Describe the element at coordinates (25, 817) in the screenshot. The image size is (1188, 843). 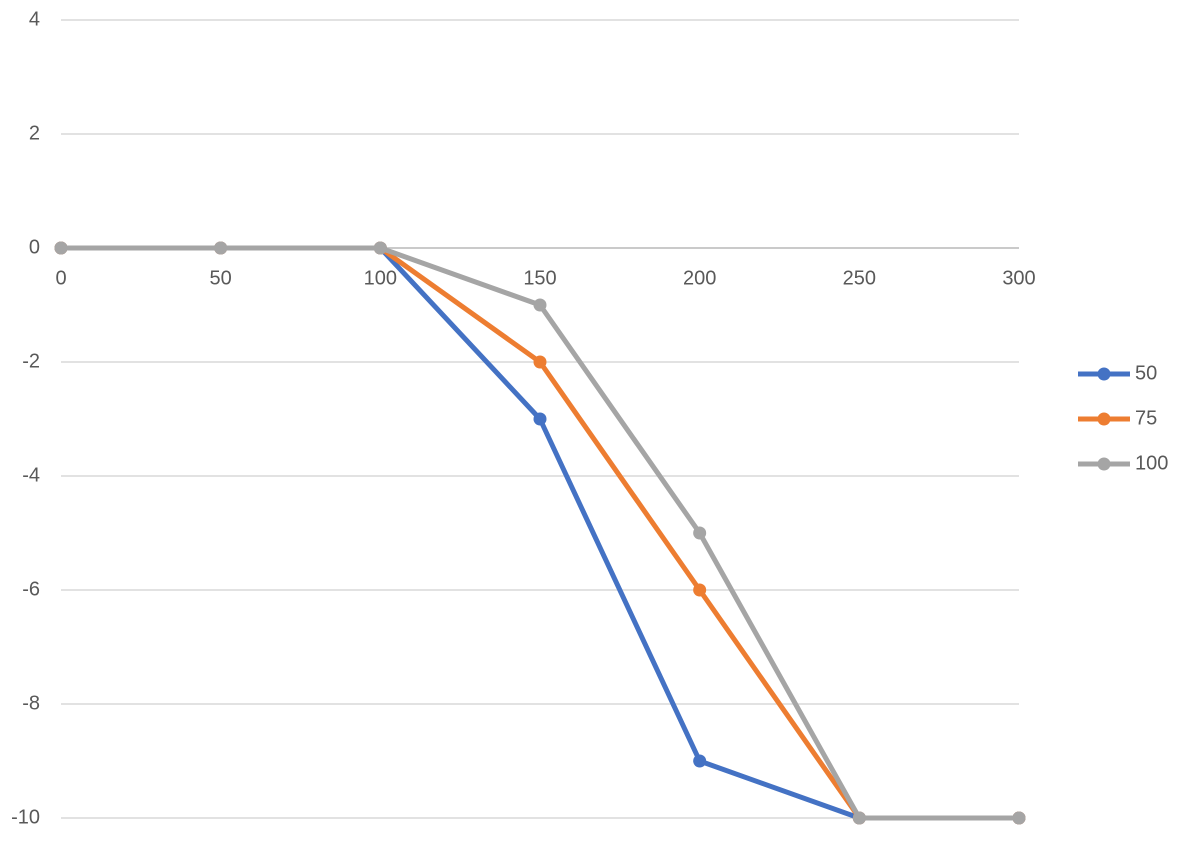
I see `y-tick-label: -10` at that location.